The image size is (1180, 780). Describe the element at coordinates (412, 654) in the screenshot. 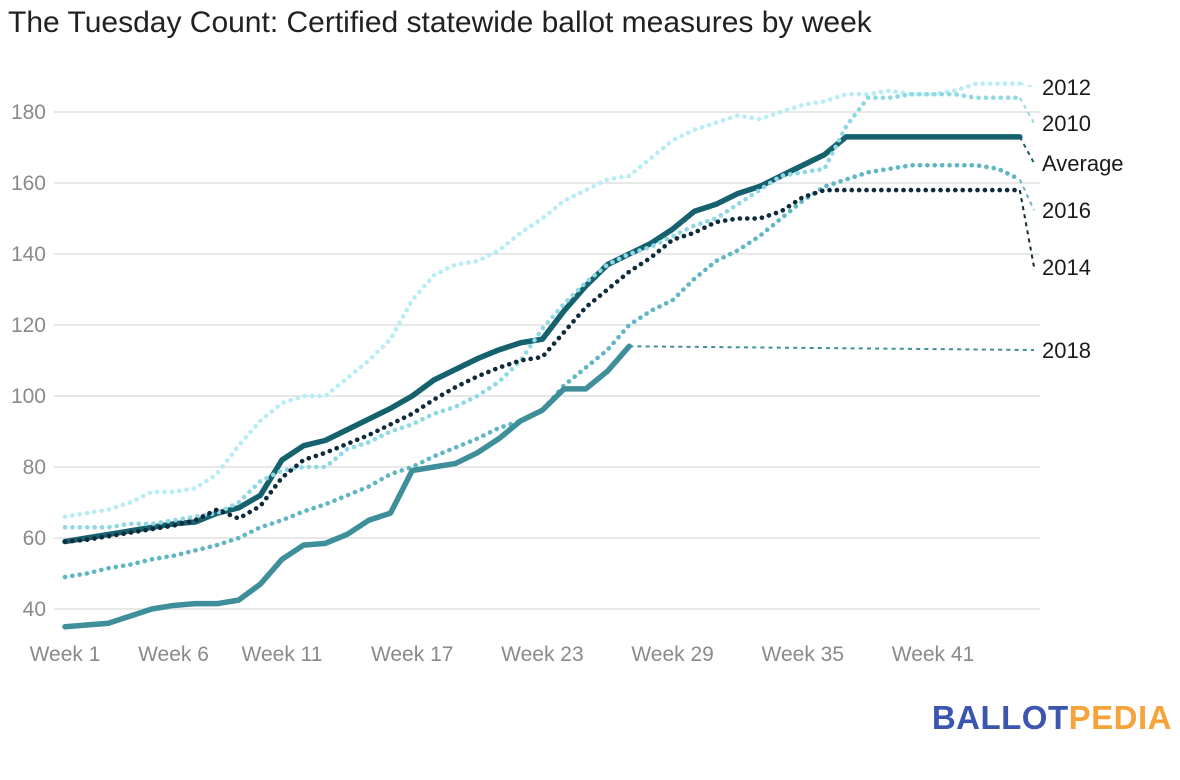

I see `x-tick-17: Week 17` at that location.